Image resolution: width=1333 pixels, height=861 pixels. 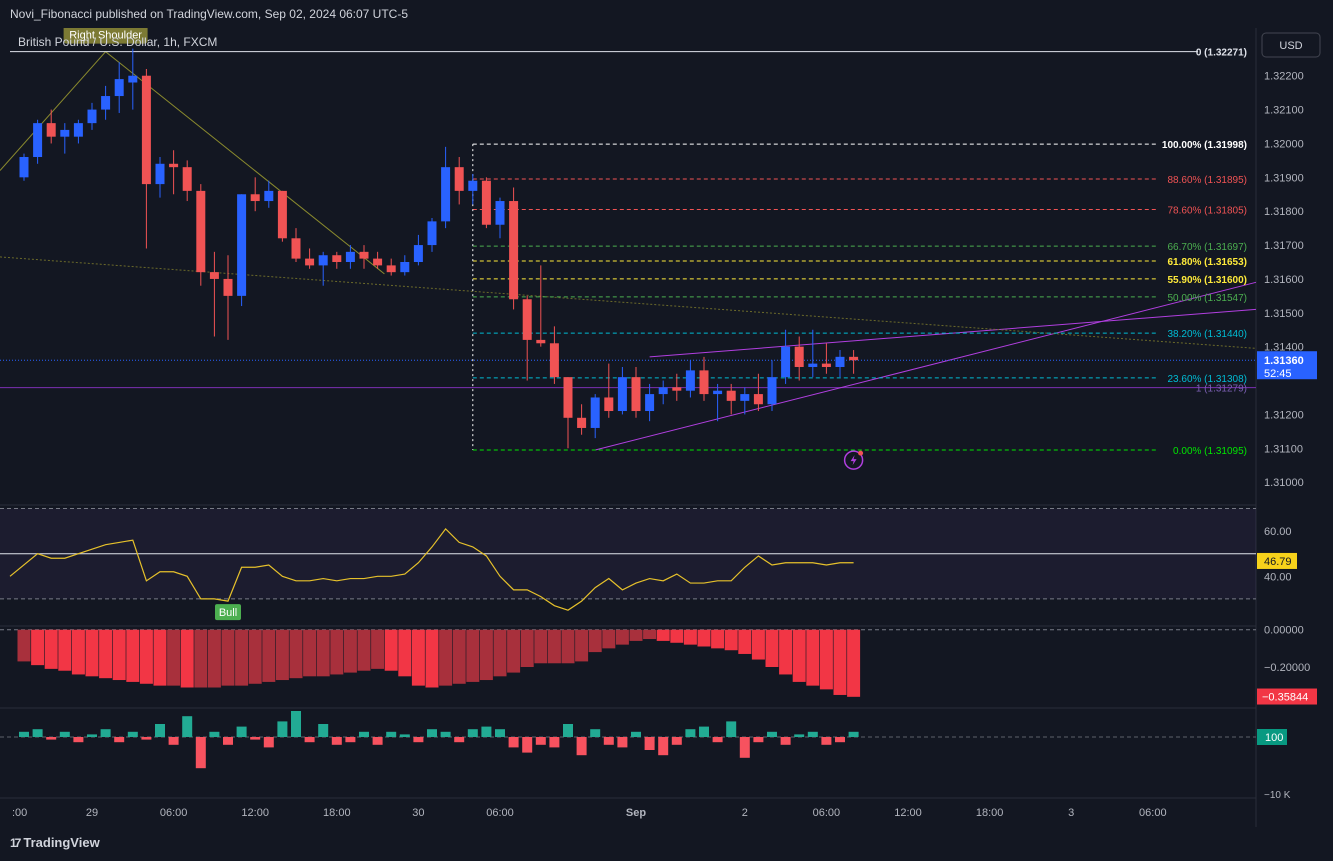 What do you see at coordinates (1207, 379) in the screenshot?
I see `fib-level-label: 23.60% (1.31308)` at bounding box center [1207, 379].